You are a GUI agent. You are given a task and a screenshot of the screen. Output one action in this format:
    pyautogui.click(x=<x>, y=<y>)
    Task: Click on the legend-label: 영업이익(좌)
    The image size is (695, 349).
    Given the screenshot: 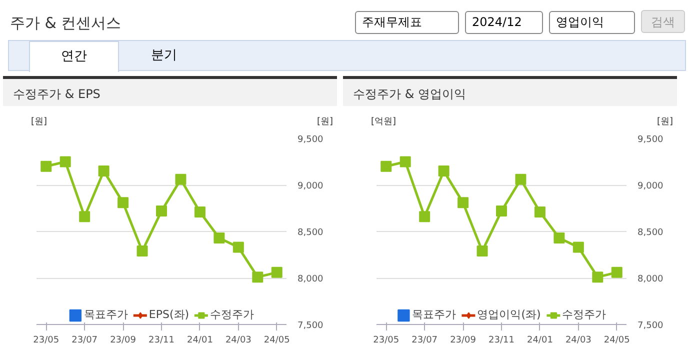 What is the action you would take?
    pyautogui.click(x=509, y=314)
    